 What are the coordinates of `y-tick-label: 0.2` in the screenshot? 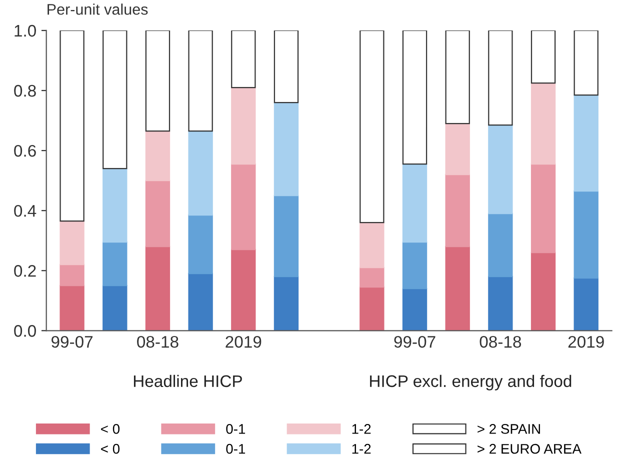 It's located at (25, 271).